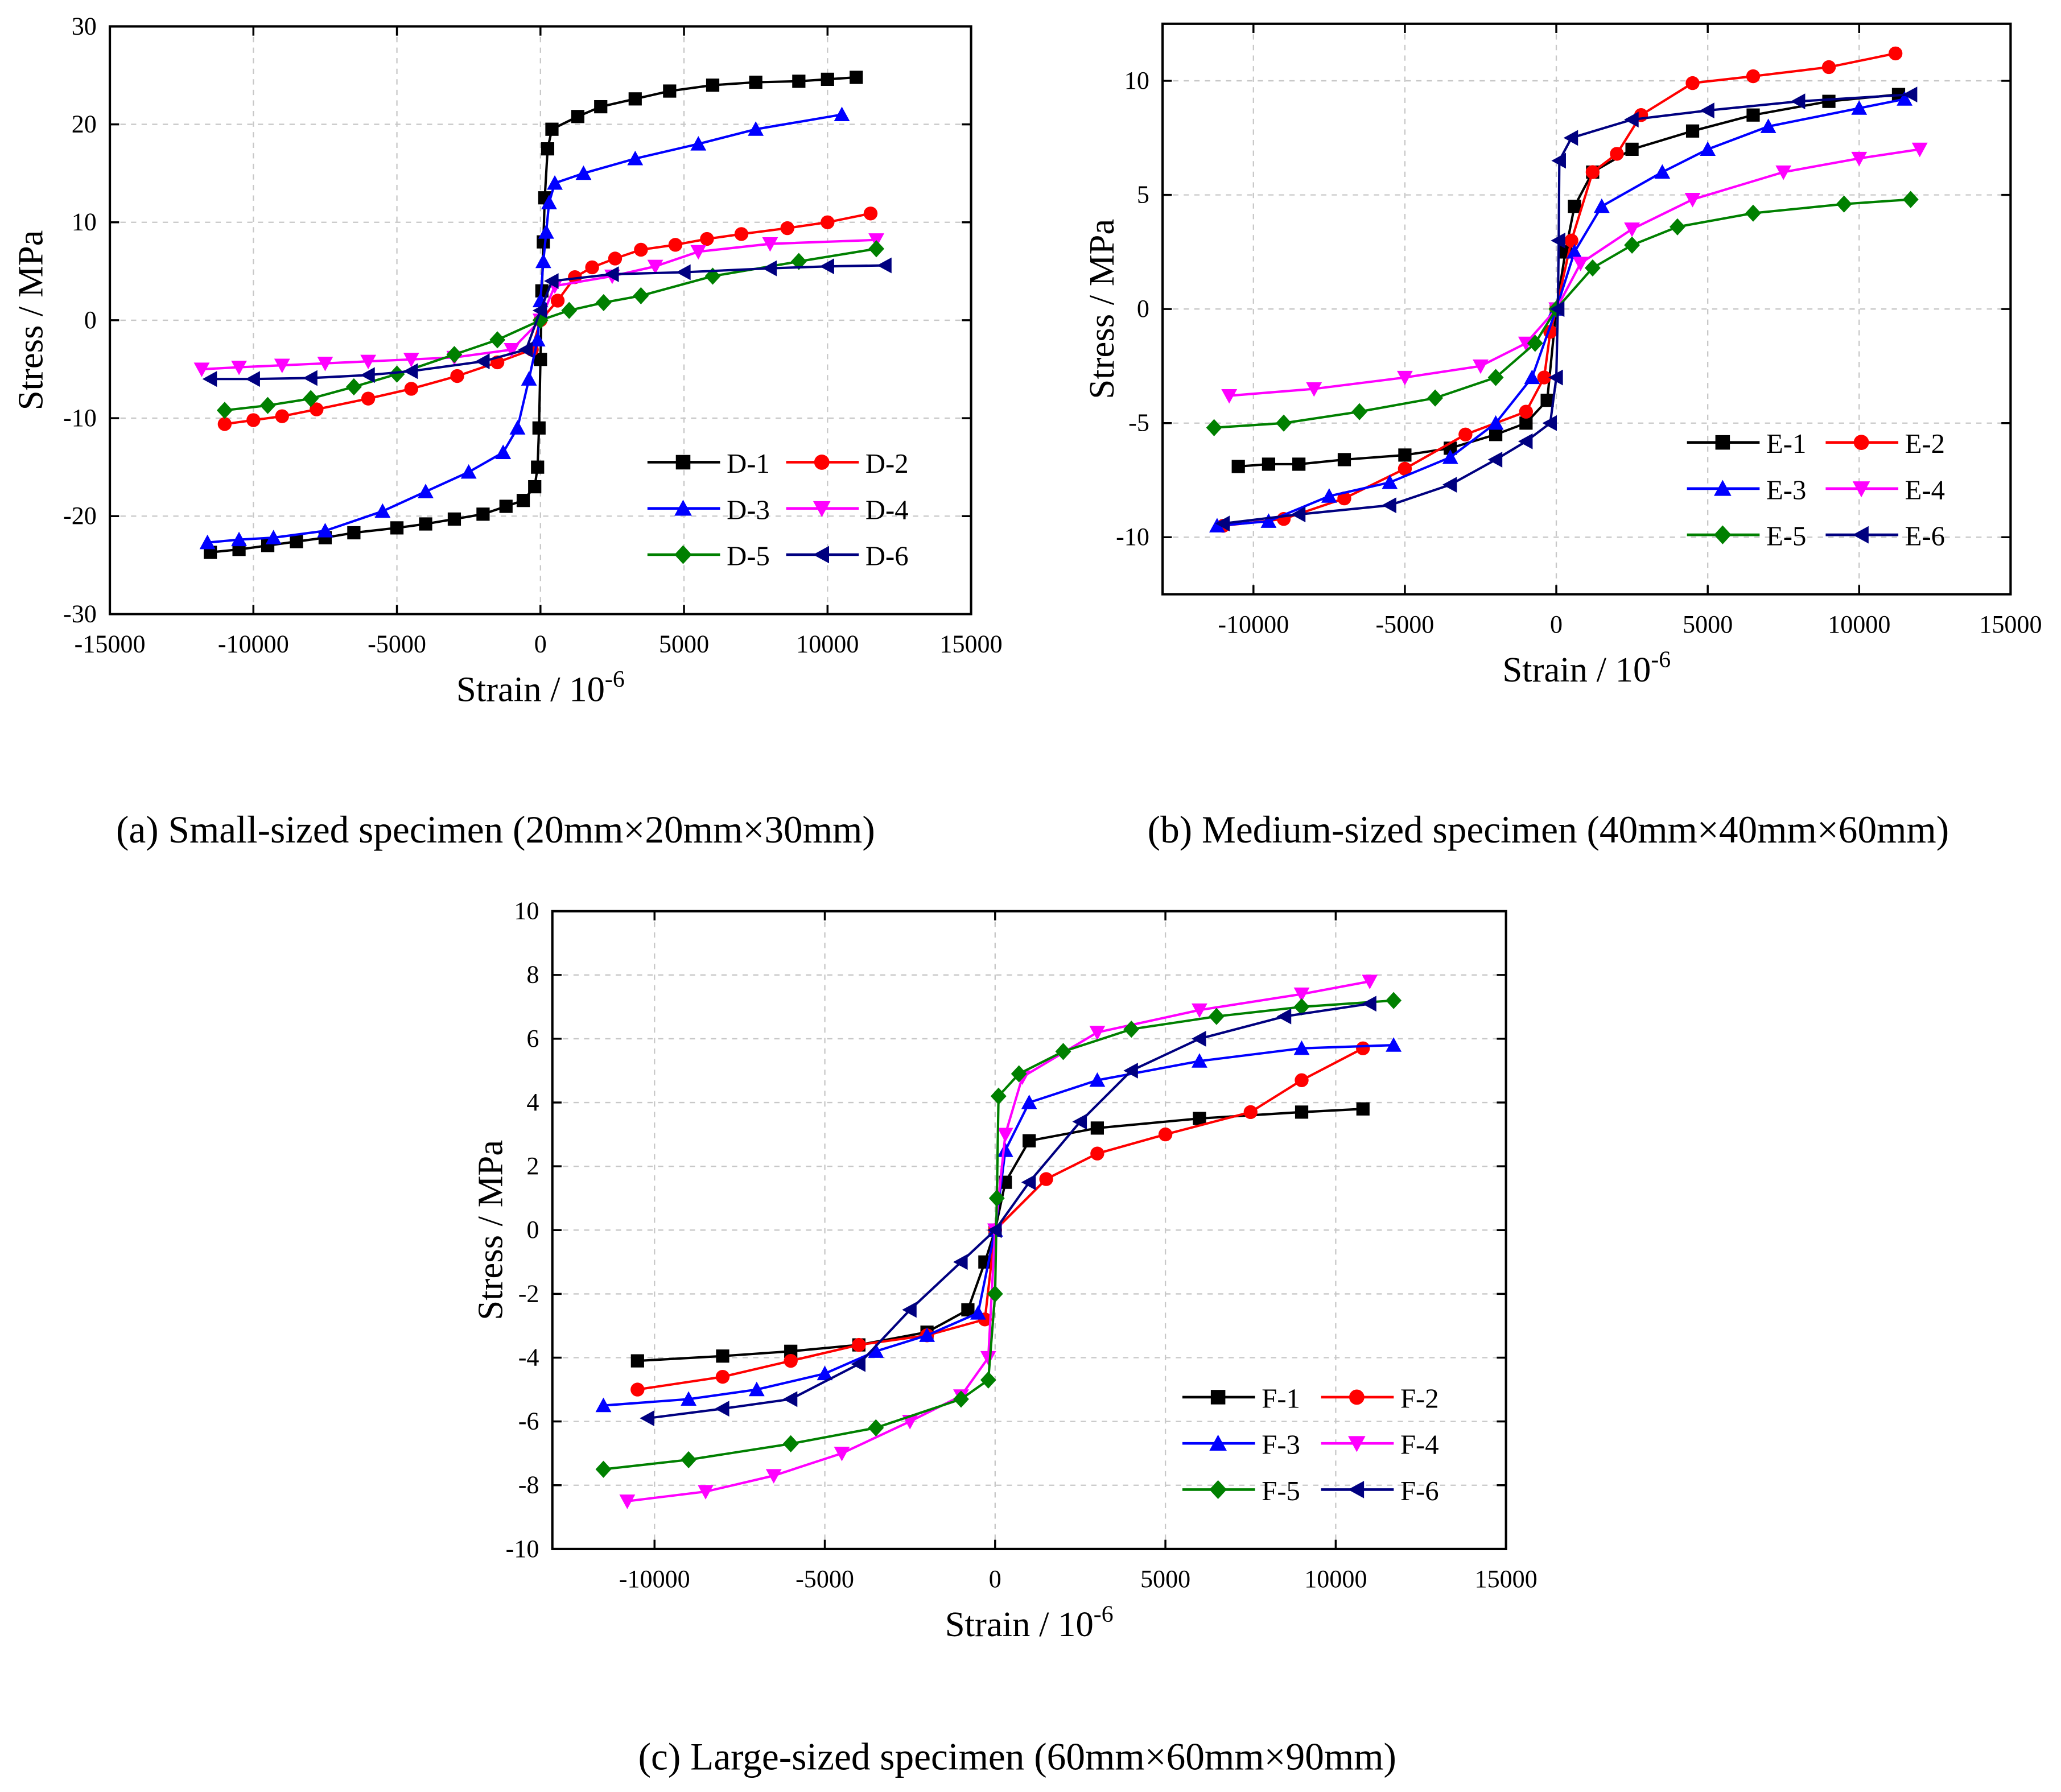 The image size is (2061, 1792). What do you see at coordinates (1786, 536) in the screenshot?
I see `legend-label: E-5` at bounding box center [1786, 536].